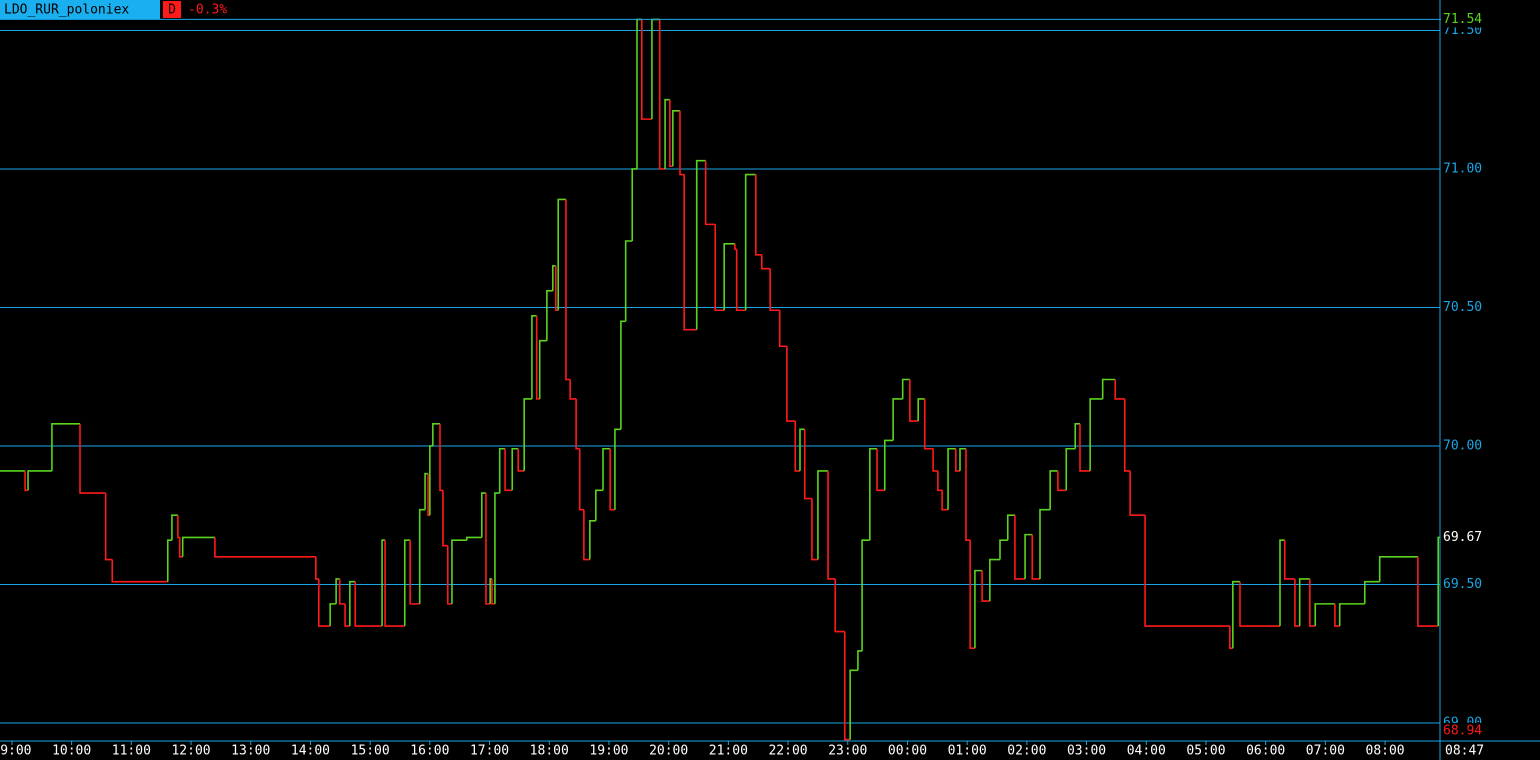  I want to click on x-tick-label: 19:00, so click(608, 751).